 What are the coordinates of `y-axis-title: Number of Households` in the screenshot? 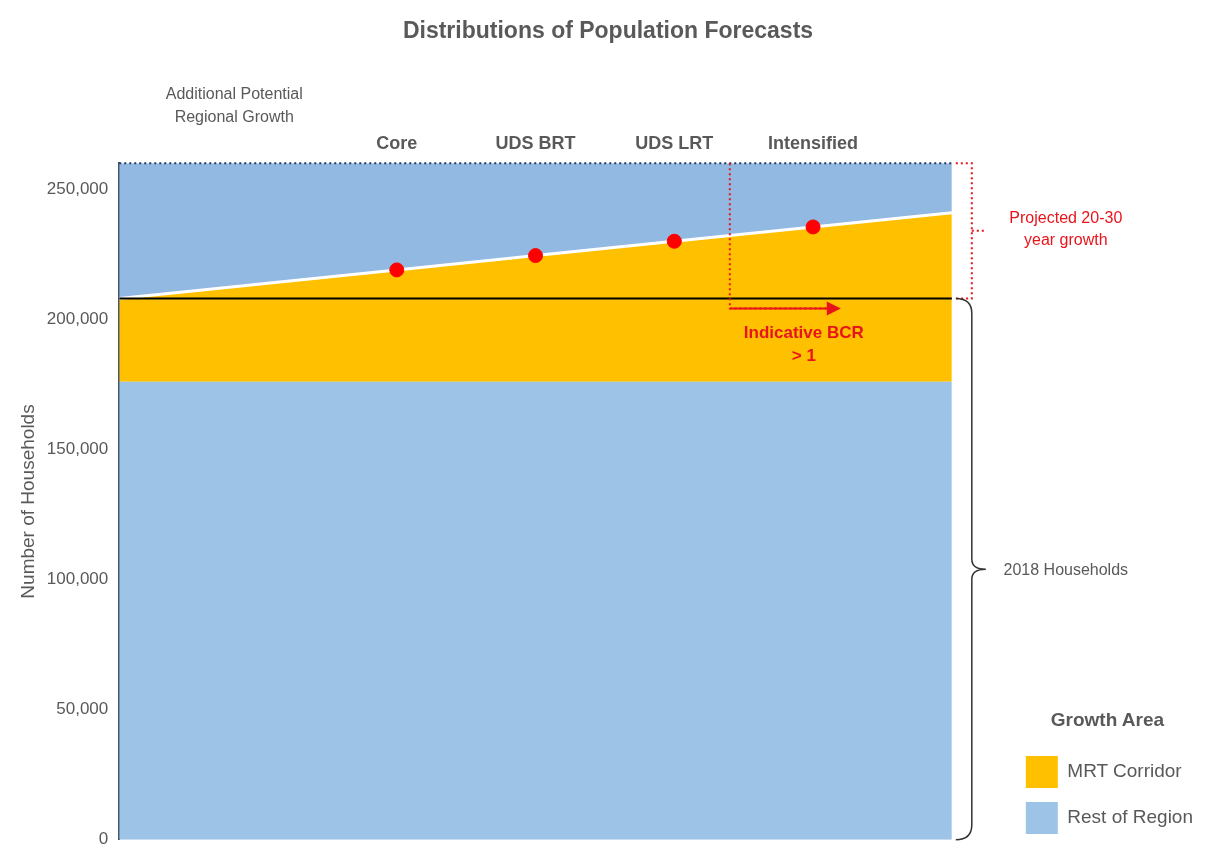 It's located at (27, 501).